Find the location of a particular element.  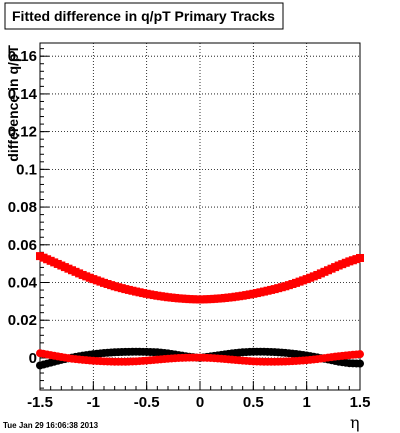

y-tick-label: 0.1 is located at coordinates (26, 169).